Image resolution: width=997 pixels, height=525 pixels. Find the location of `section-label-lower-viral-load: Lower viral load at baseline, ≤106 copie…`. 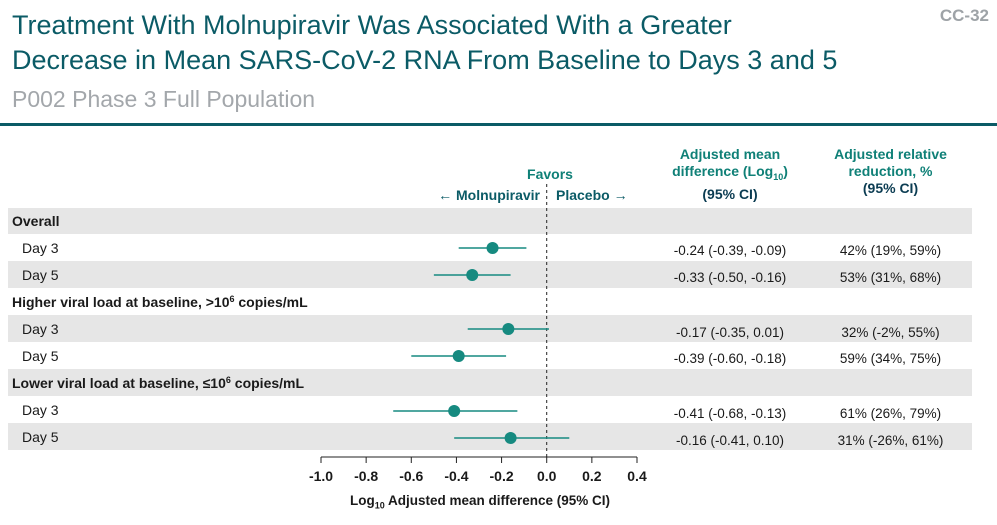

section-label-lower-viral-load: Lower viral load at baseline, ≤106 copie… is located at coordinates (158, 383).